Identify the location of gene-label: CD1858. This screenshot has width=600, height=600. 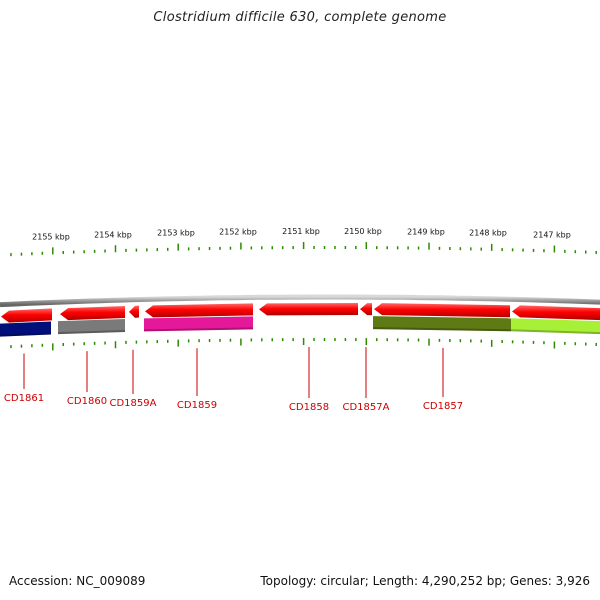
(309, 407).